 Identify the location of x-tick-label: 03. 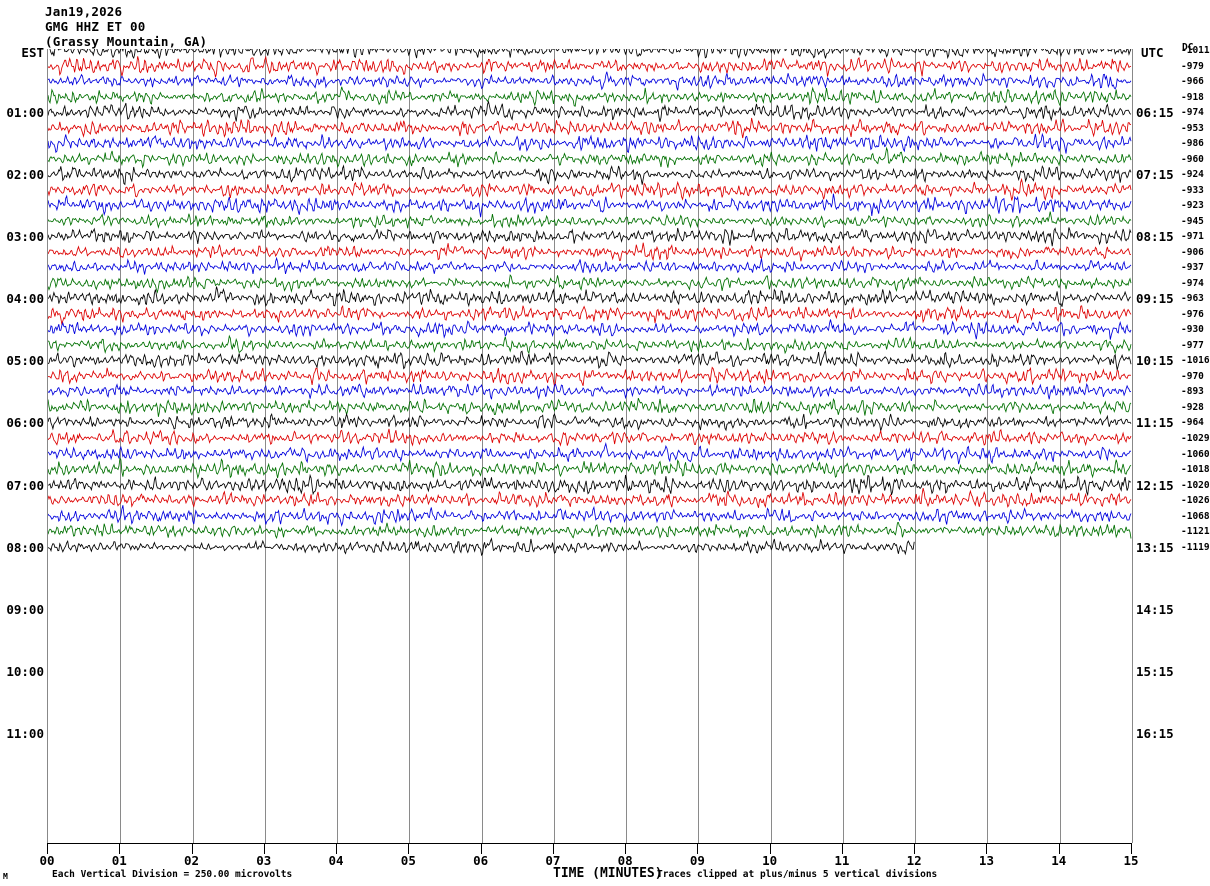
(264, 860).